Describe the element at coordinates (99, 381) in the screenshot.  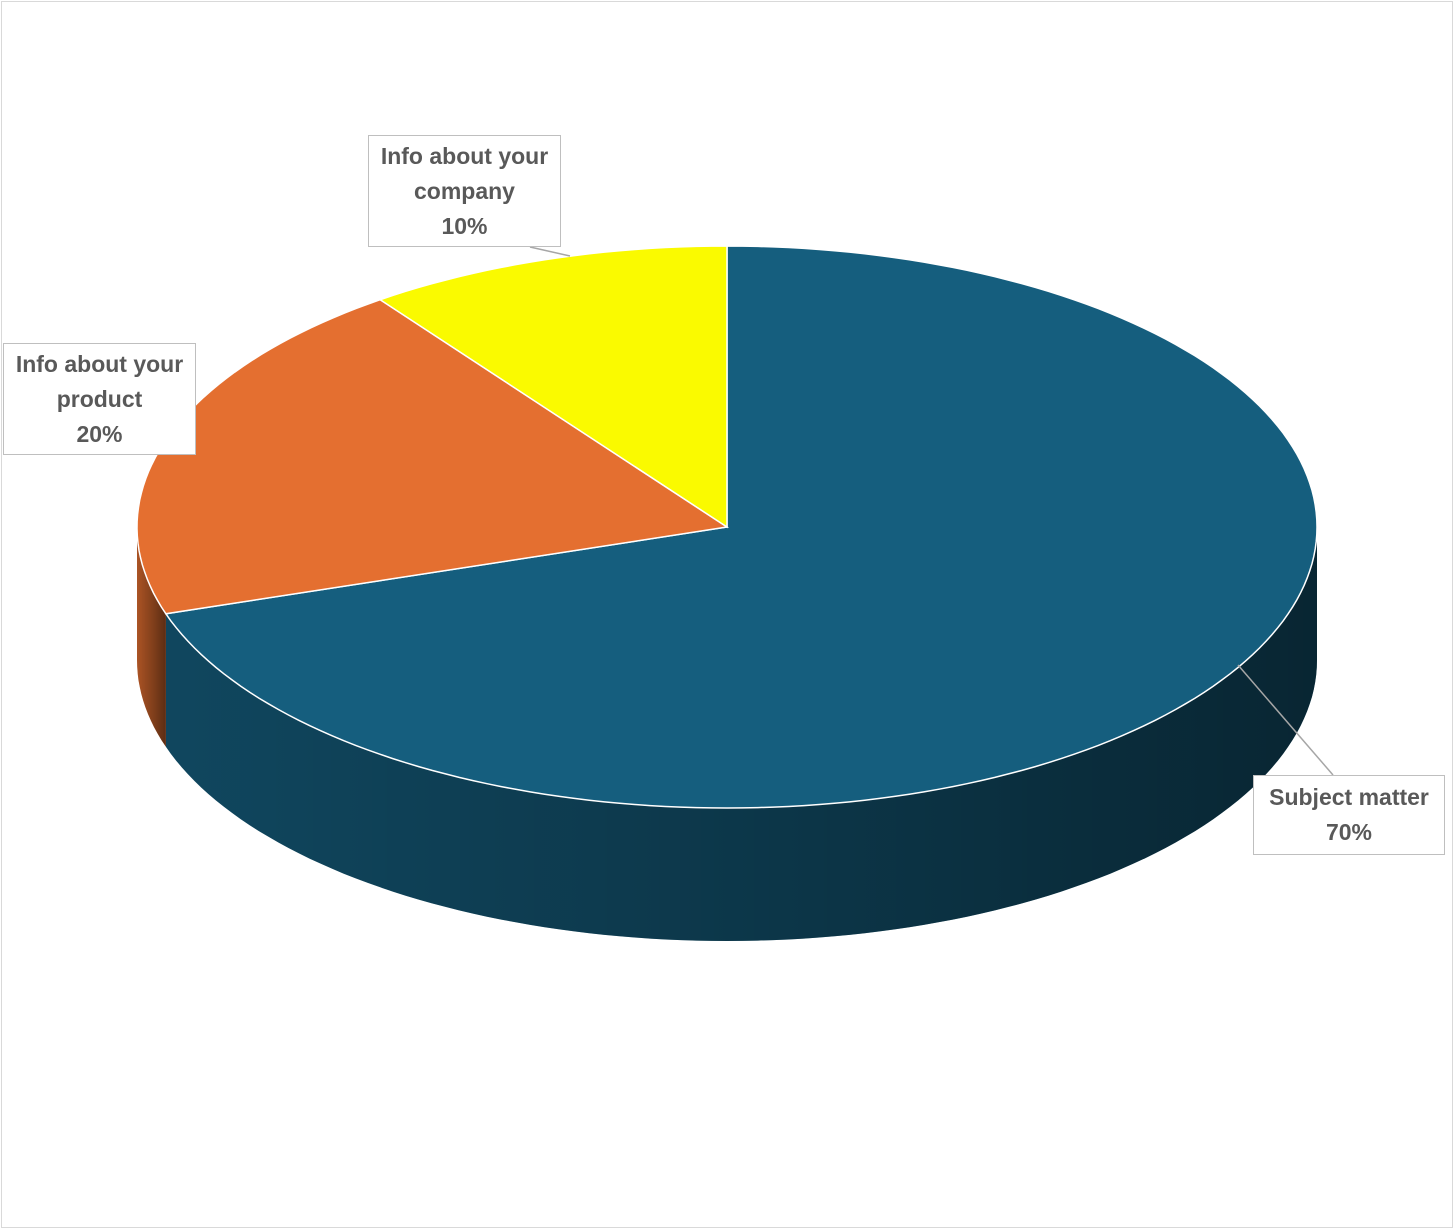
I see `label-category: Info about your product` at that location.